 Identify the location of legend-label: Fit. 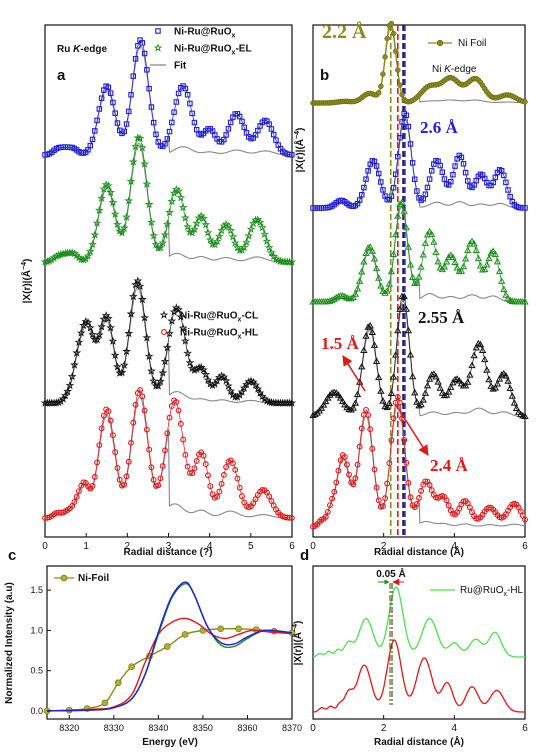
(180, 66).